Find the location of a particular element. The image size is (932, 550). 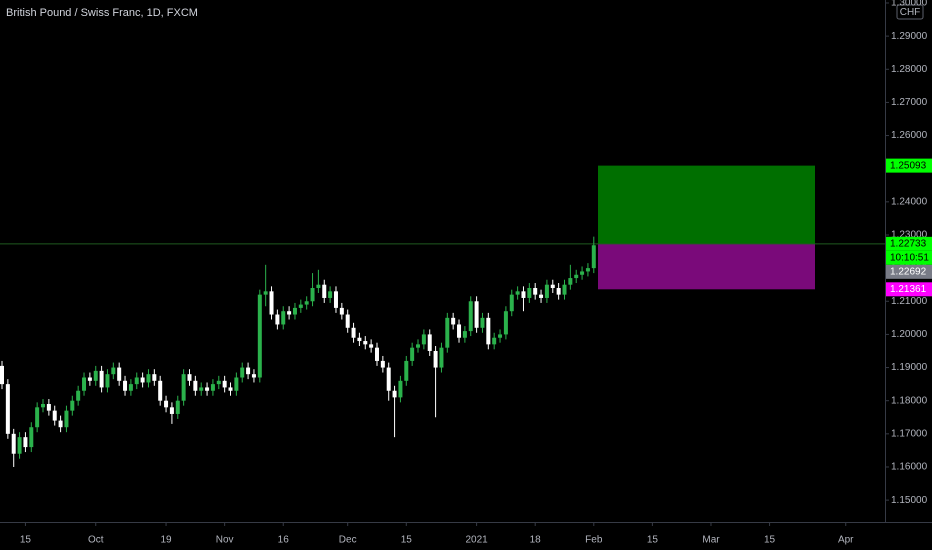

y-tick-label: 1.23000 is located at coordinates (909, 235).